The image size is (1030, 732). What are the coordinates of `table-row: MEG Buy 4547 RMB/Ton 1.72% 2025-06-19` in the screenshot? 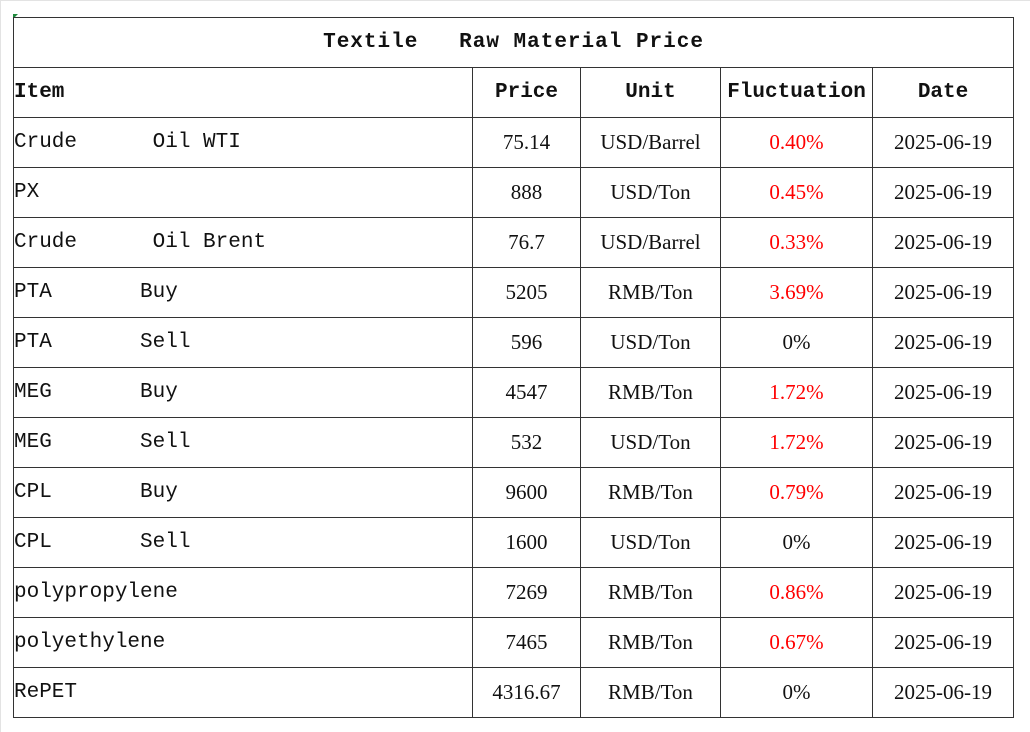 It's located at (514, 392).